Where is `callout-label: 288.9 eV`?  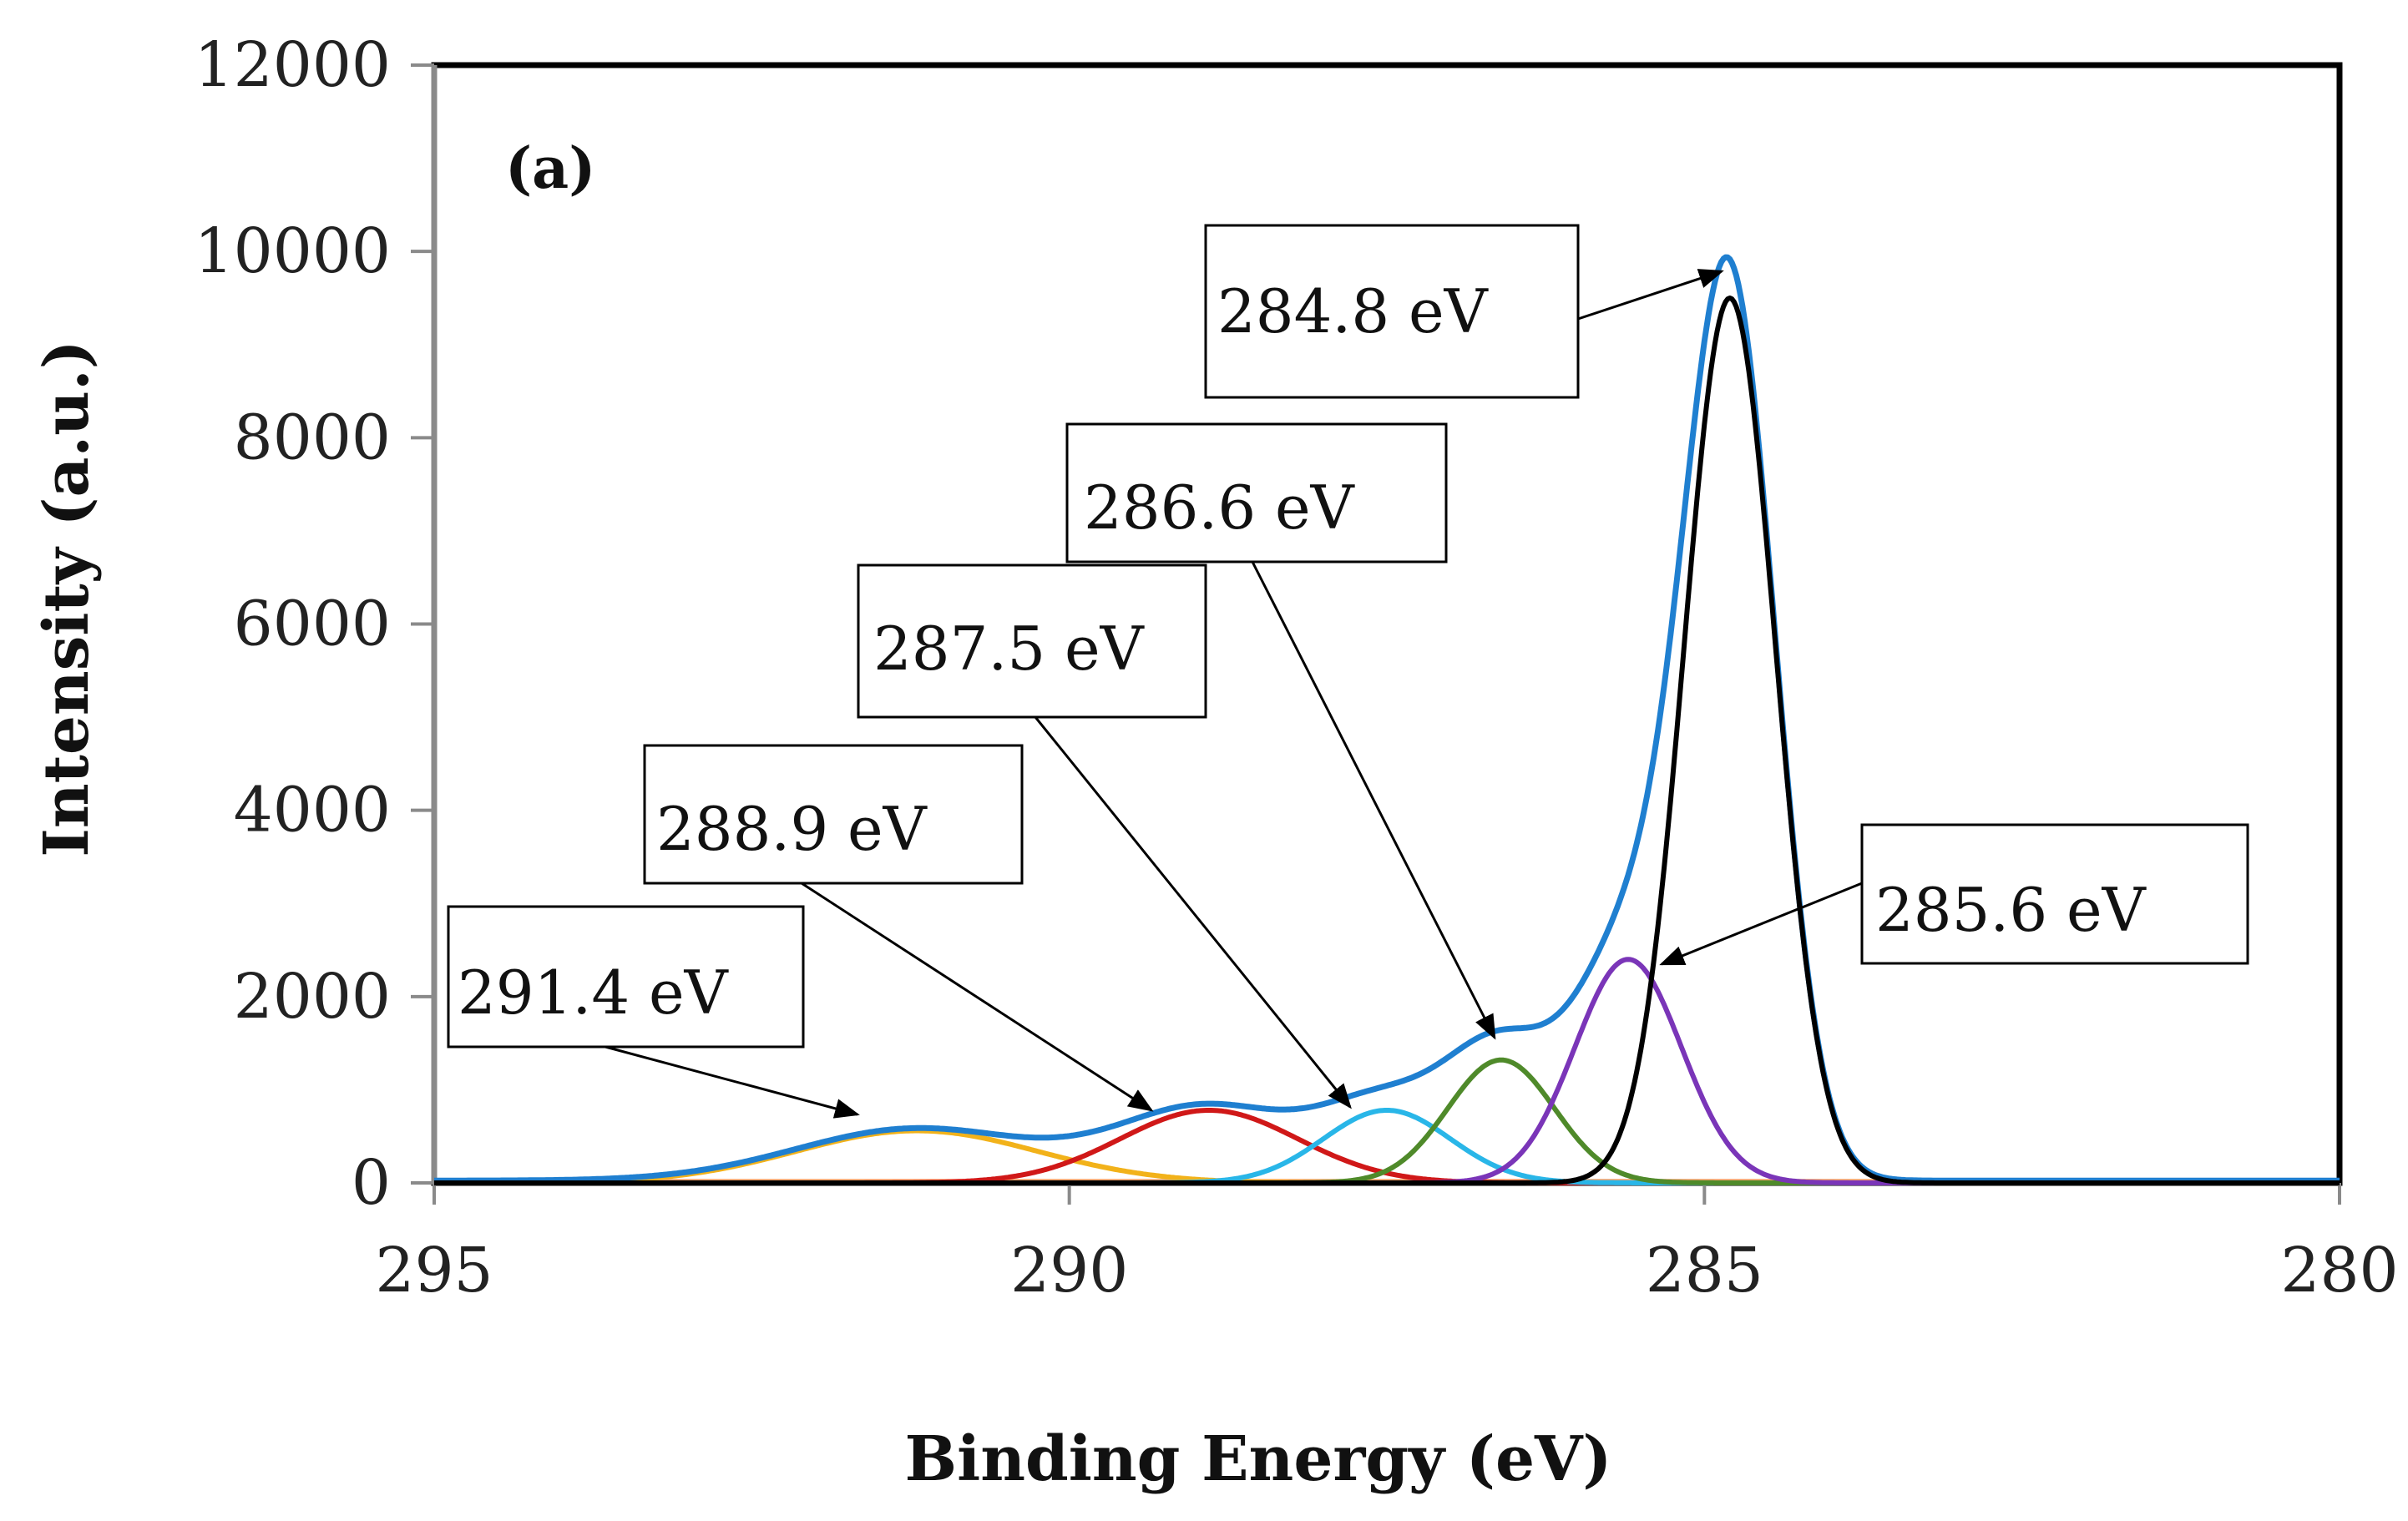 callout-label: 288.9 eV is located at coordinates (792, 829).